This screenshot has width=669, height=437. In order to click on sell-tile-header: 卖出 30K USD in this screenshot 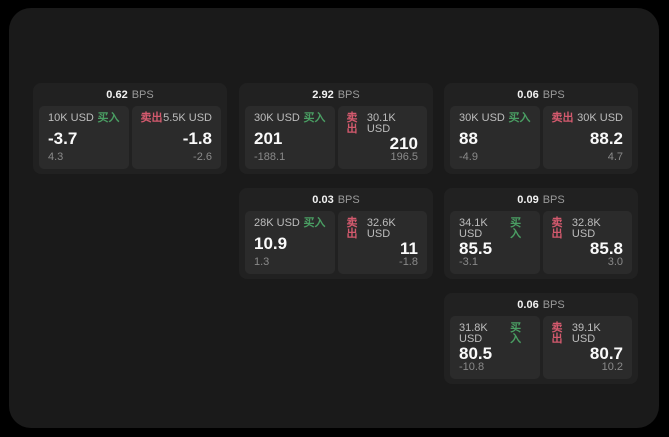, I will do `click(588, 118)`.